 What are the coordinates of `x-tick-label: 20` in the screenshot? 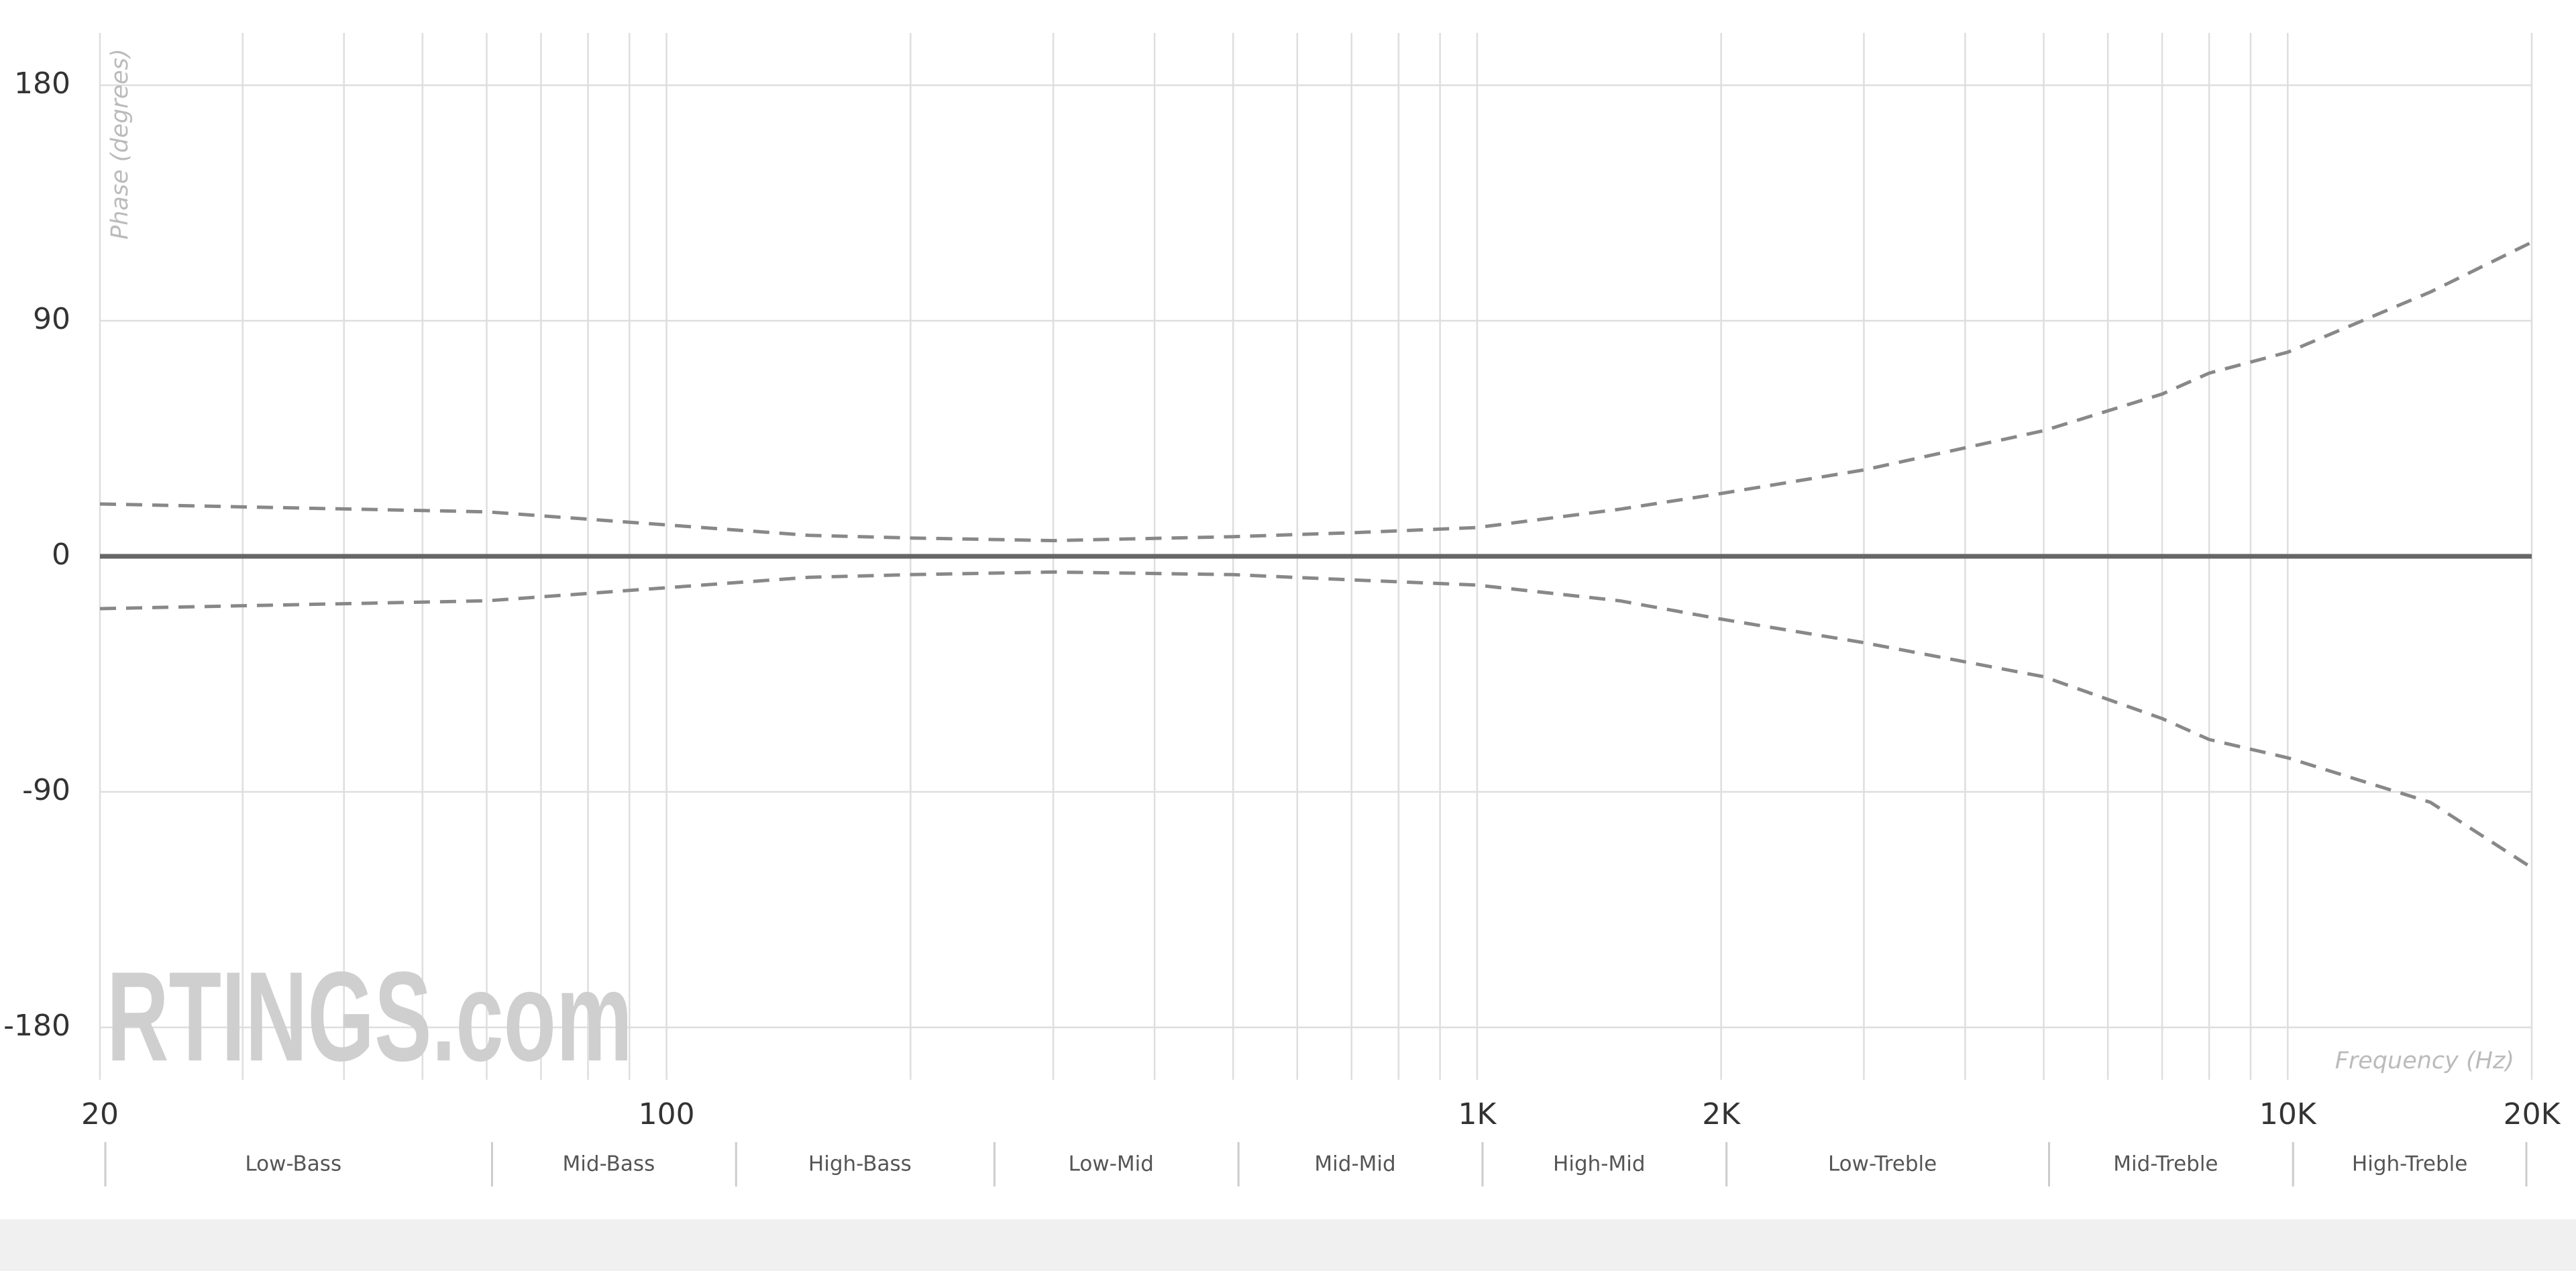 It's located at (100, 1114).